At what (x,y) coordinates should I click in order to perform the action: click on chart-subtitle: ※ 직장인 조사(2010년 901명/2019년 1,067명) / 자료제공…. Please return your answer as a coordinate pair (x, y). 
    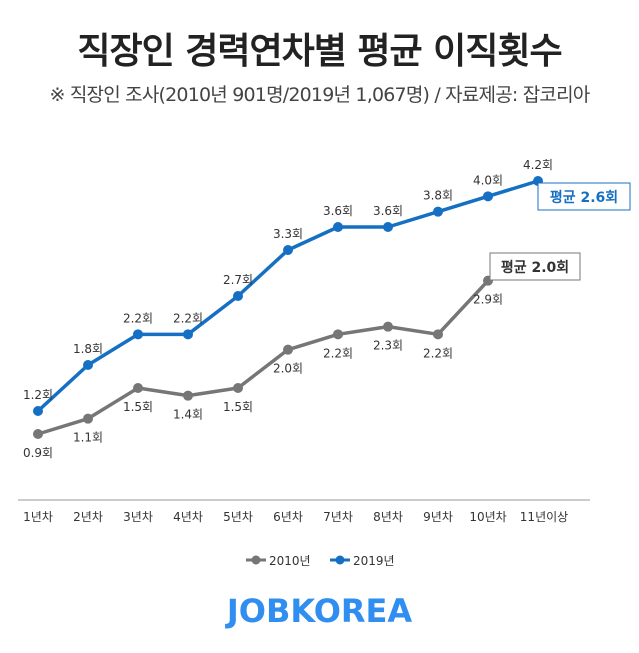
    Looking at the image, I should click on (320, 95).